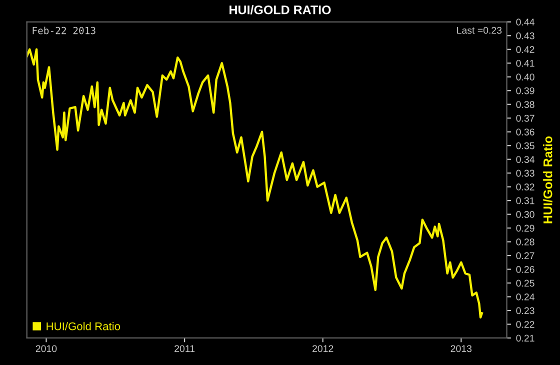 The image size is (560, 365). I want to click on x-tick-label: 2010, so click(46, 348).